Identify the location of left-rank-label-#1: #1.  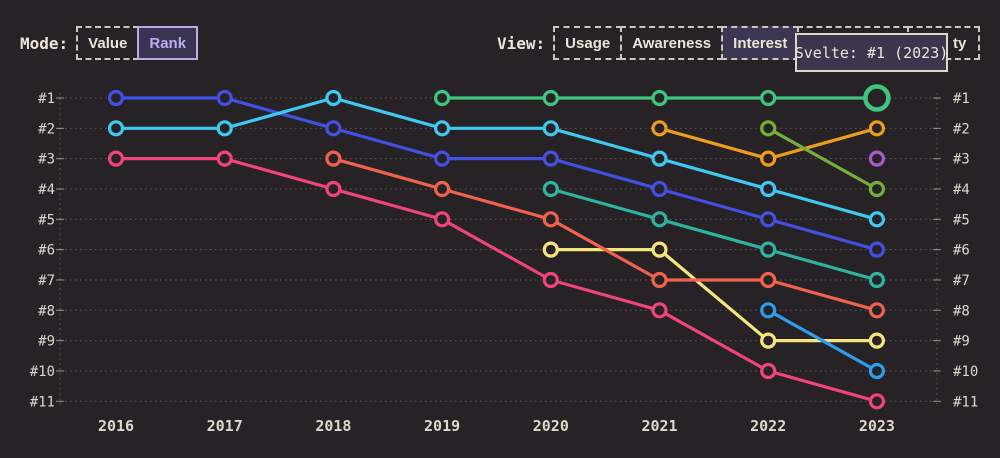
(46, 99).